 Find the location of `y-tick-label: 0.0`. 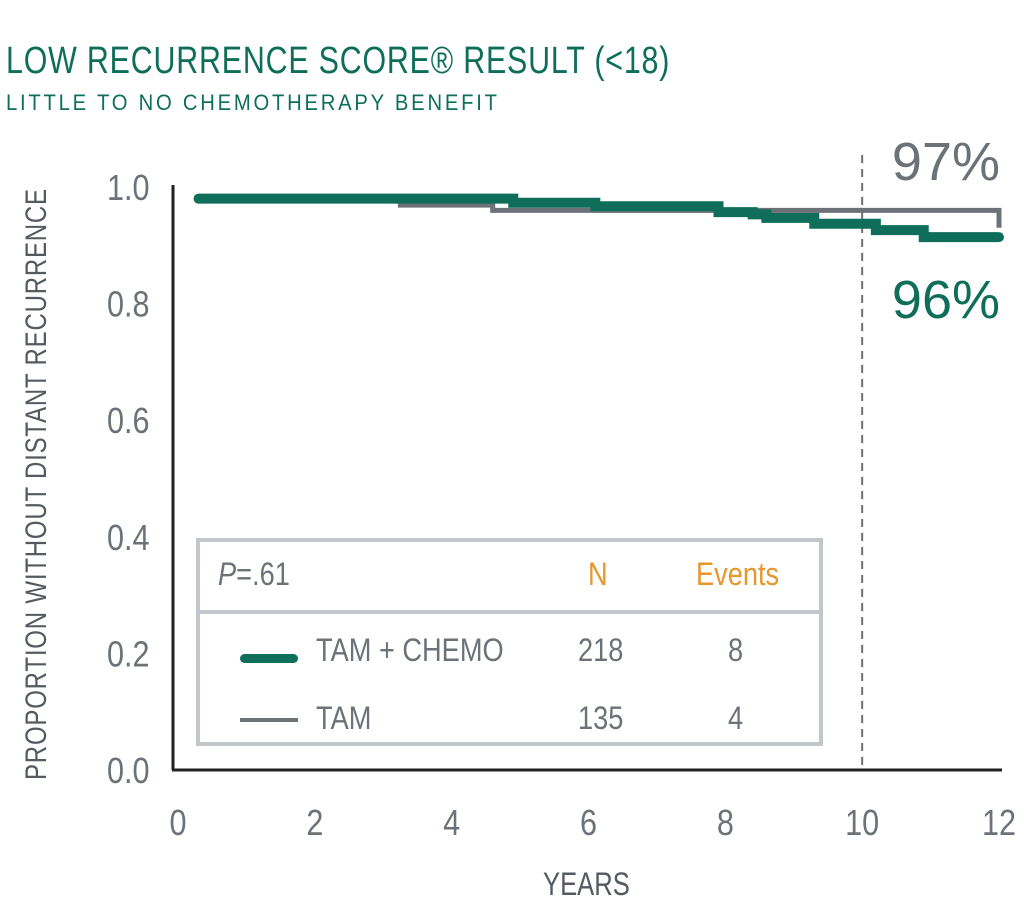

y-tick-label: 0.0 is located at coordinates (128, 772).